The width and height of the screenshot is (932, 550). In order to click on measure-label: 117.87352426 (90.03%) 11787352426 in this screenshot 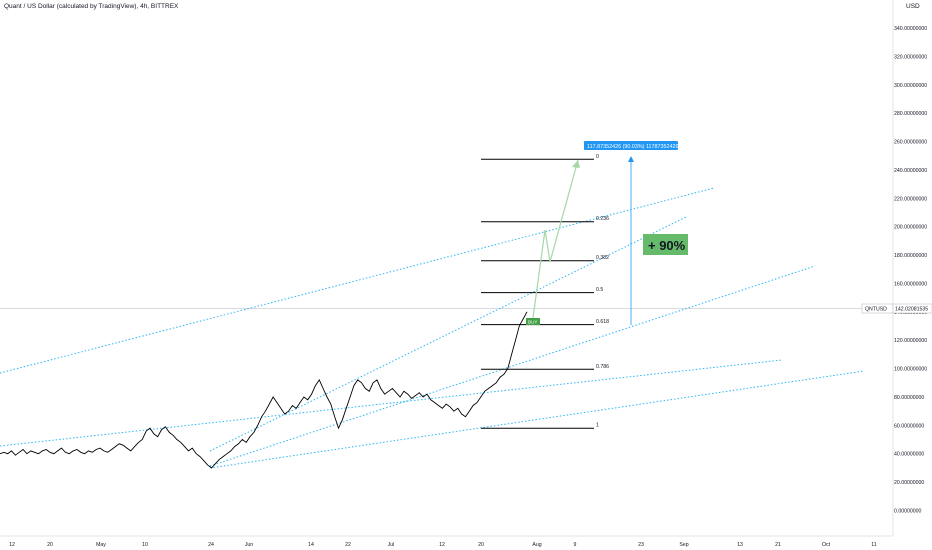, I will do `click(633, 147)`.